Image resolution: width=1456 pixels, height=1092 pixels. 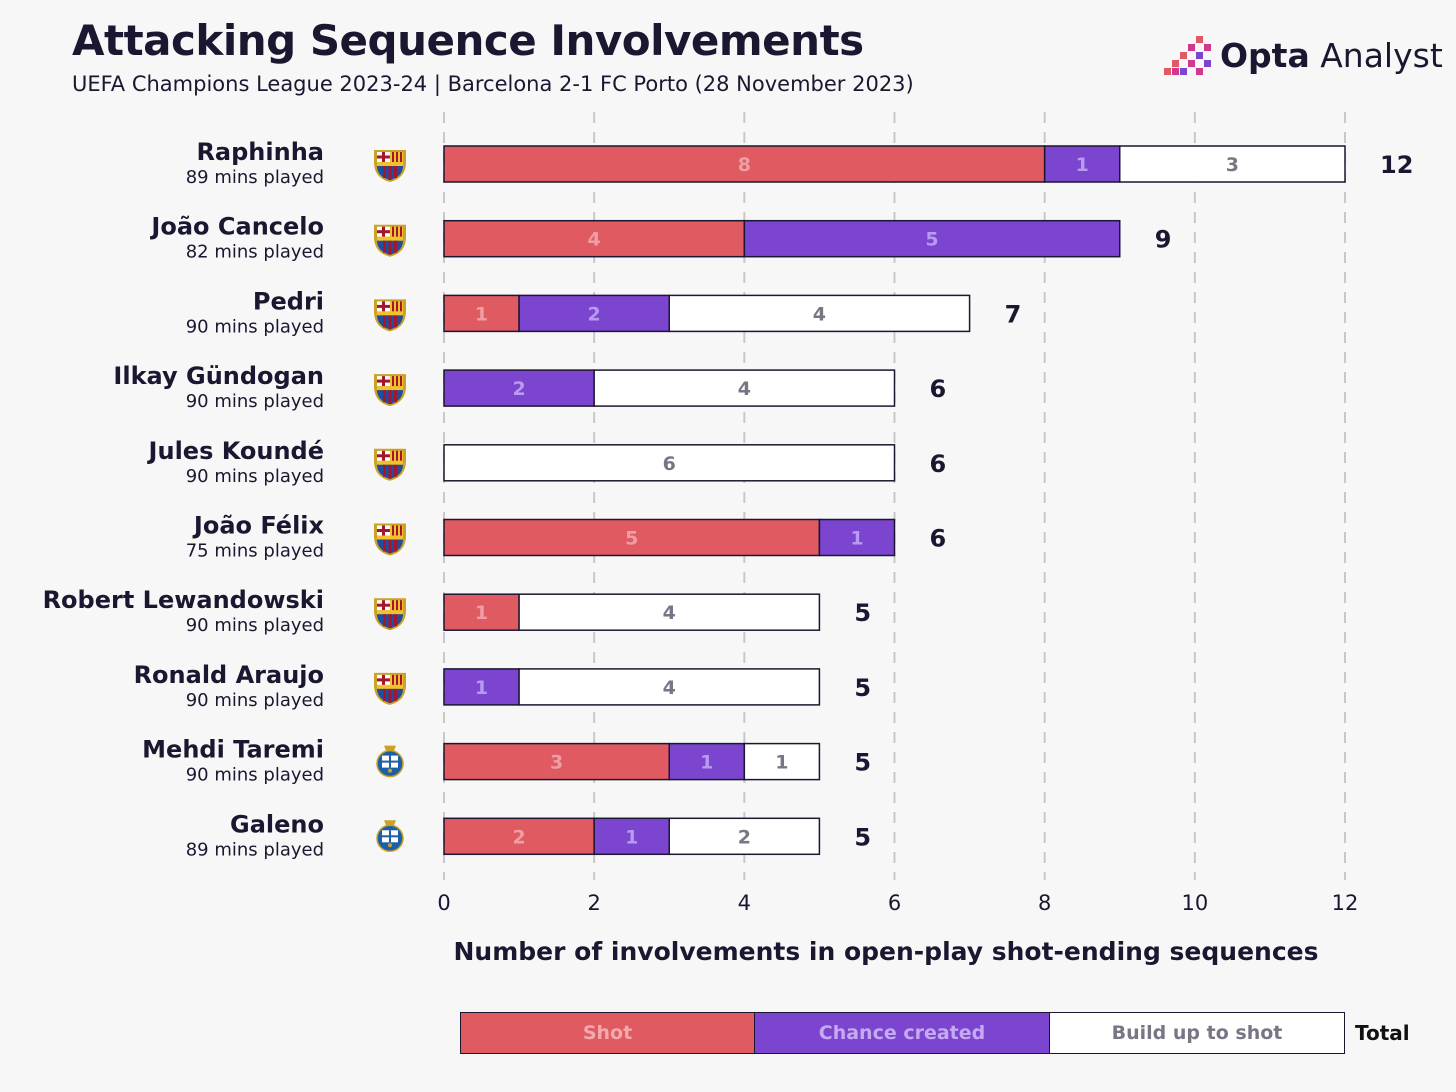 I want to click on x-tick-label: 0, so click(x=443, y=903).